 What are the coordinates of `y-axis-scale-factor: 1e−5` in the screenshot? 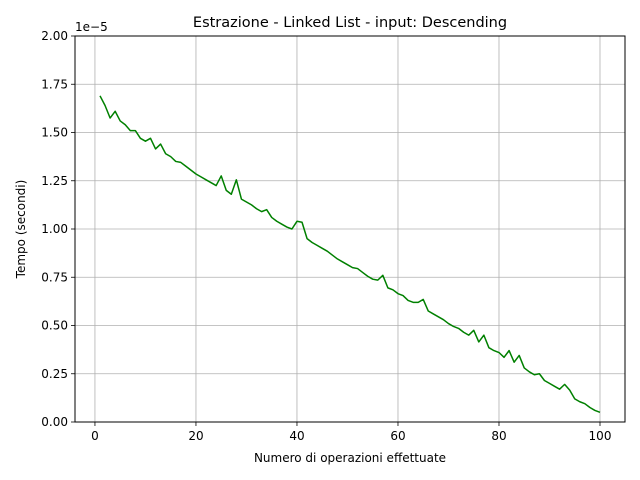 It's located at (91, 27).